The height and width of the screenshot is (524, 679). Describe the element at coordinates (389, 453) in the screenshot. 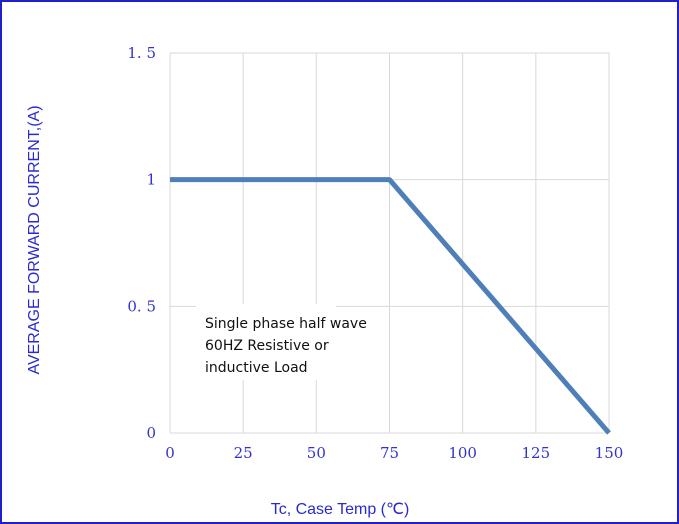

I see `x-tick-label: 75` at that location.